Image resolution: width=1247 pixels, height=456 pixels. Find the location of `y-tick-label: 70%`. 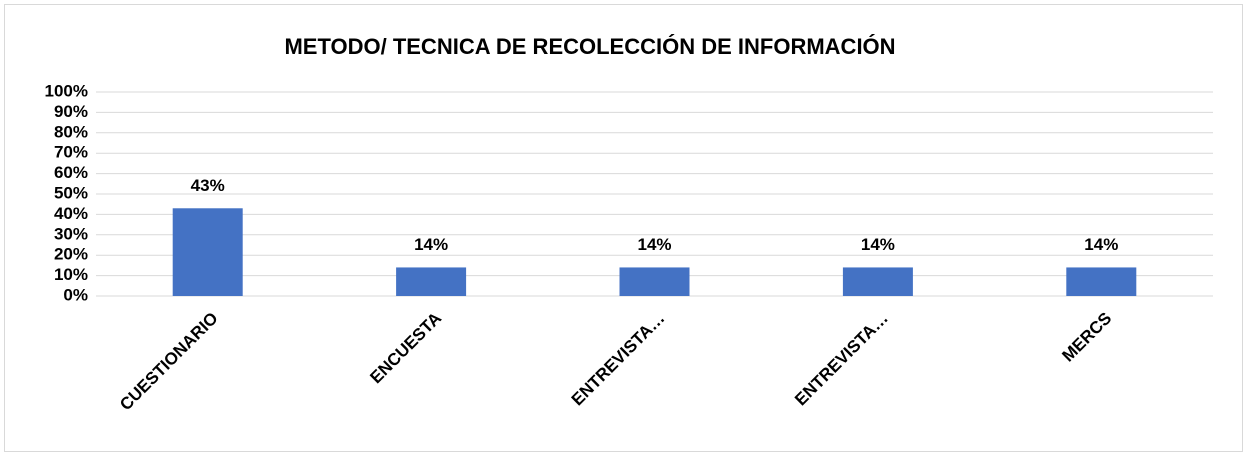

y-tick-label: 70% is located at coordinates (71, 152).